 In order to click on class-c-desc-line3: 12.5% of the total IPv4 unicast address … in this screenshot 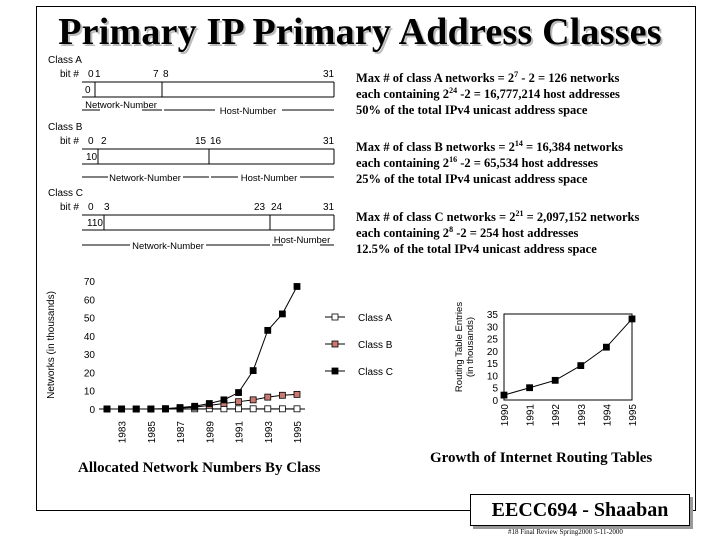, I will do `click(476, 249)`.